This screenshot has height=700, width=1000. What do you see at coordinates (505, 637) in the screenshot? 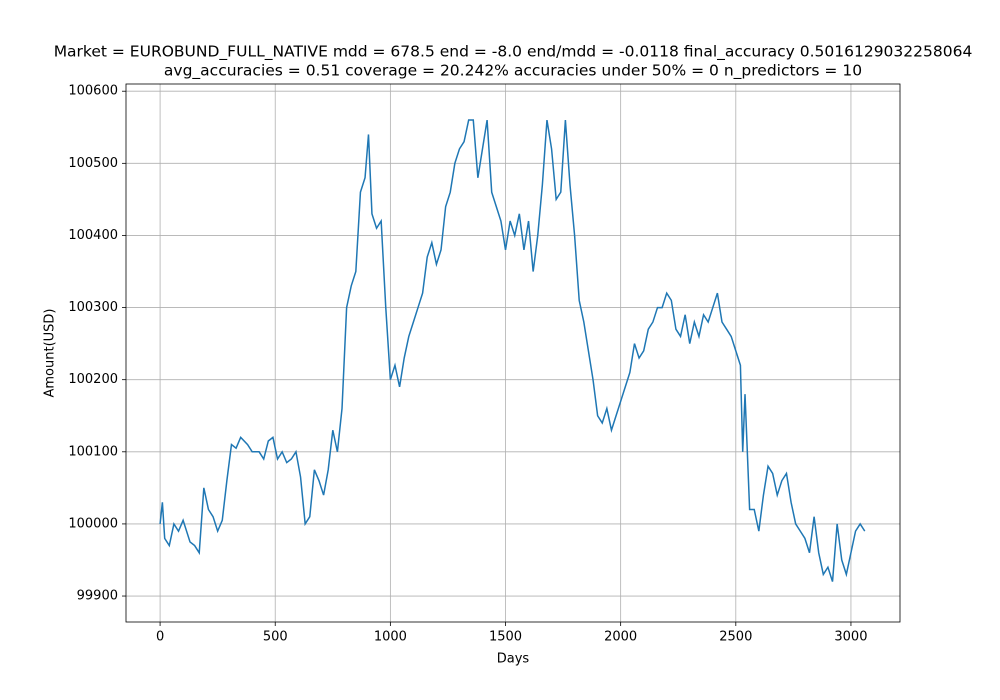
I see `x-tick-label: 1500` at bounding box center [505, 637].